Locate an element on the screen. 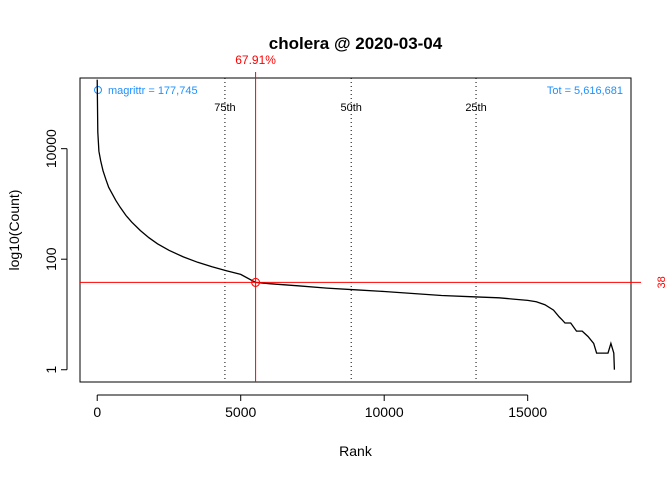 Image resolution: width=672 pixels, height=480 pixels. x-tick-label: 0 is located at coordinates (97, 412).